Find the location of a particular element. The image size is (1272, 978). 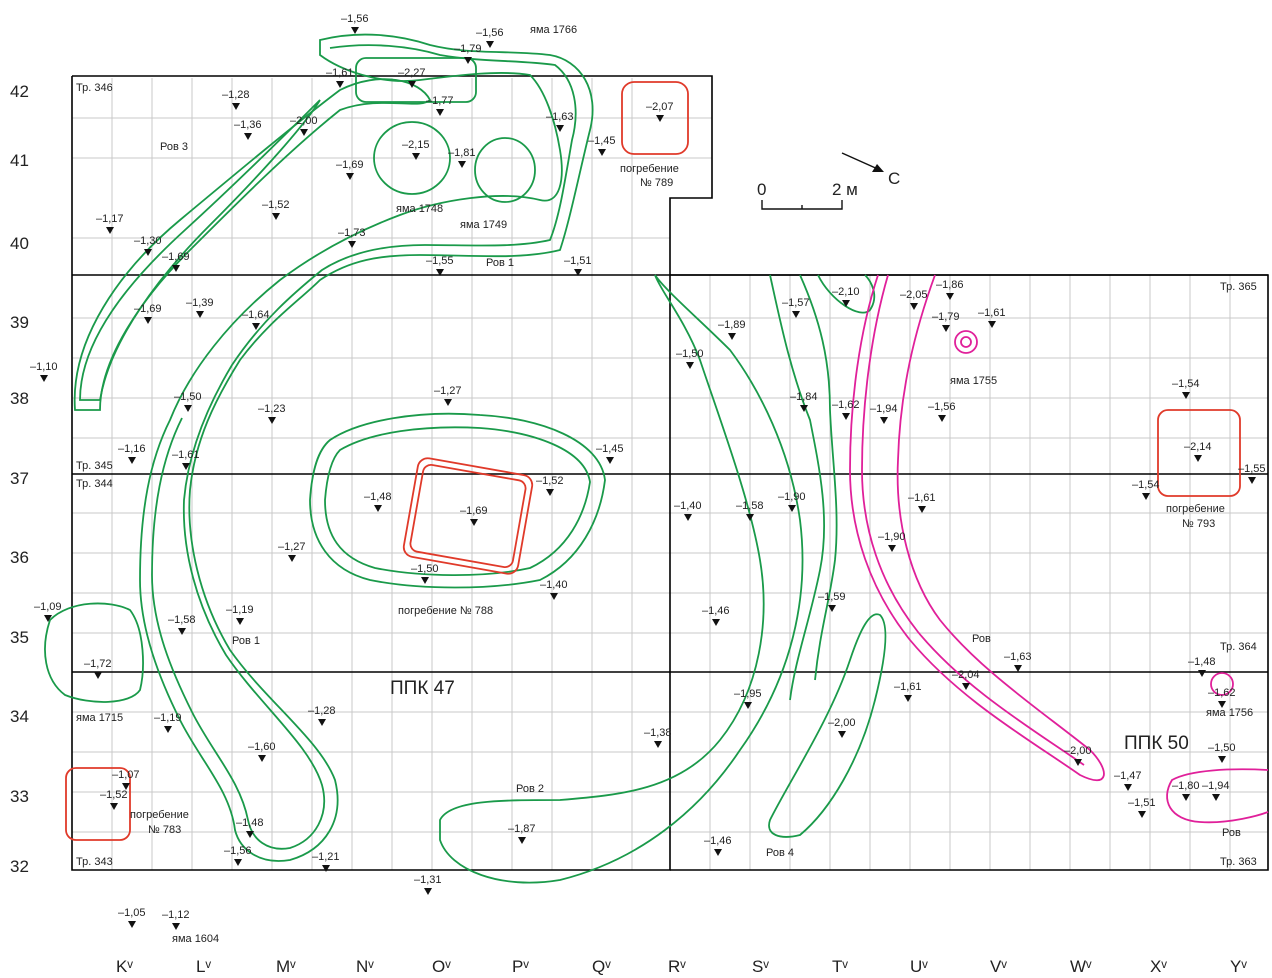

svg-text: –1,90 is located at coordinates (892, 537).